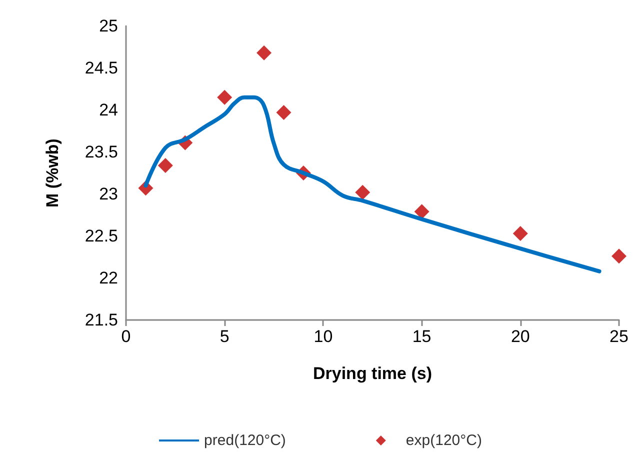 The width and height of the screenshot is (641, 463). Describe the element at coordinates (101, 320) in the screenshot. I see `y-tick-label: 21.5` at that location.